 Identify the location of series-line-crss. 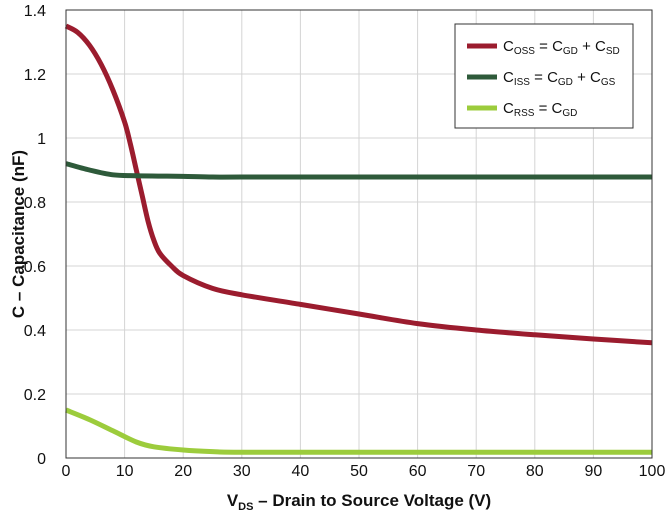
(358, 431).